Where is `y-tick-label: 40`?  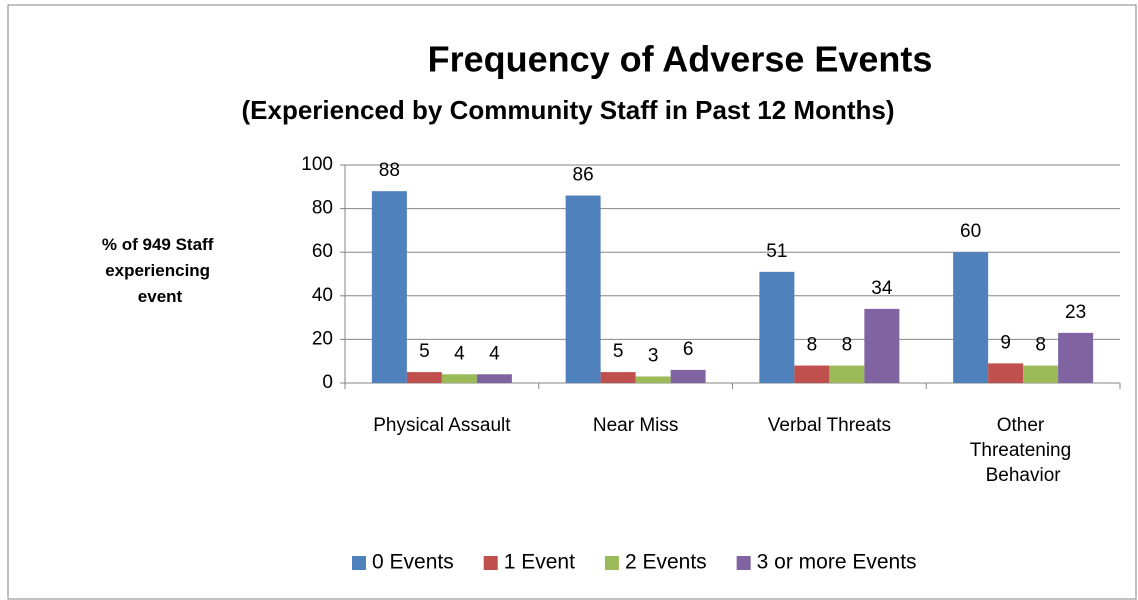 y-tick-label: 40 is located at coordinates (322, 295).